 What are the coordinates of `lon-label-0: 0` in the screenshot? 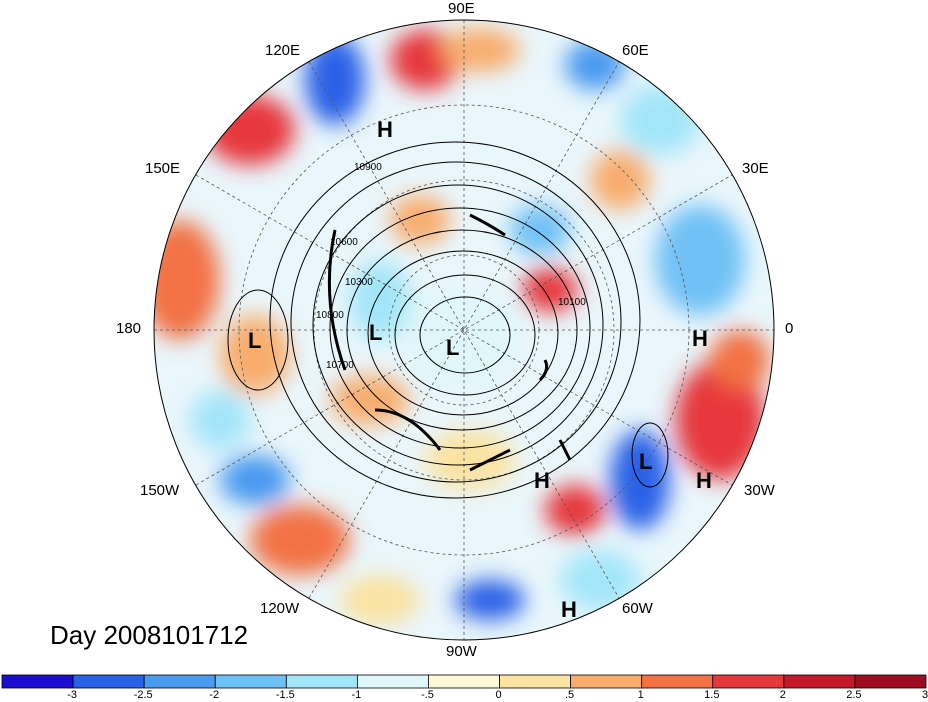 It's located at (789, 328).